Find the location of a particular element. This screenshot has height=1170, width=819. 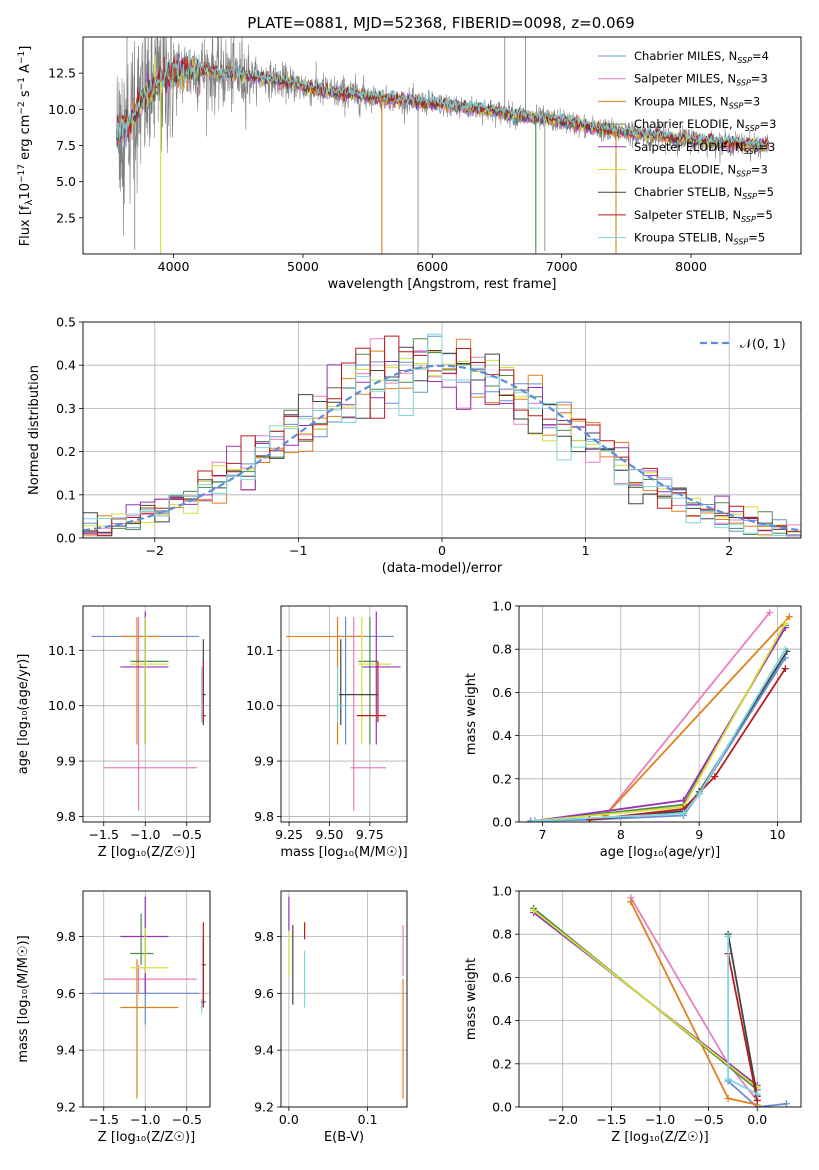

y-tick-label: 0.3 is located at coordinates (66, 408).